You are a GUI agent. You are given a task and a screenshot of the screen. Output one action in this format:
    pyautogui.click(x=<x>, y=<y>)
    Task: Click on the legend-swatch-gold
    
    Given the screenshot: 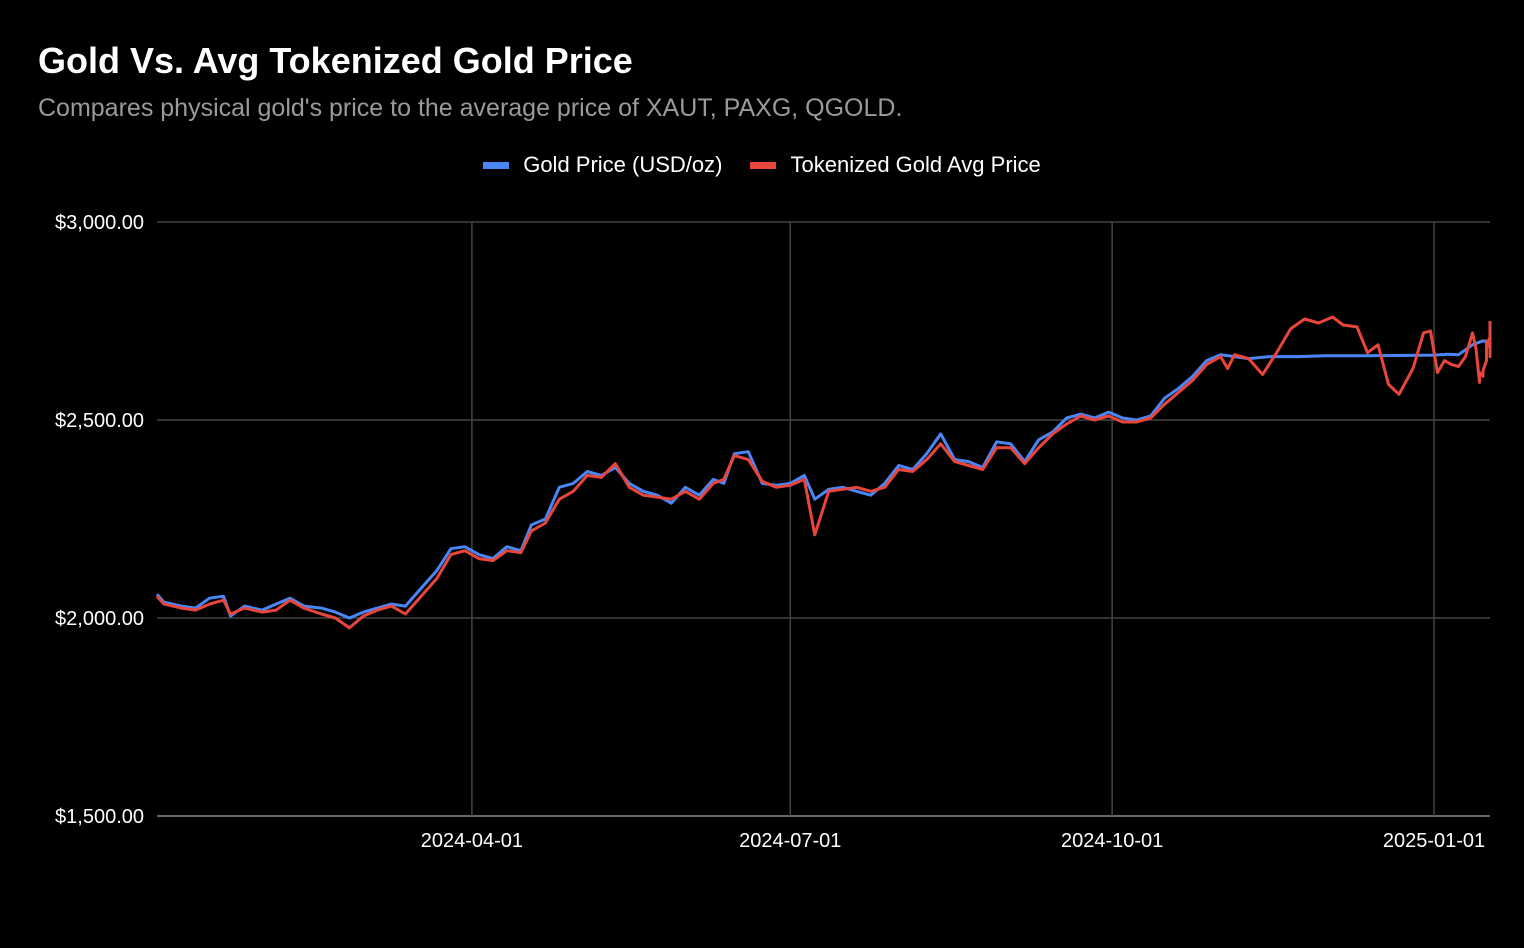 What is the action you would take?
    pyautogui.click(x=496, y=165)
    